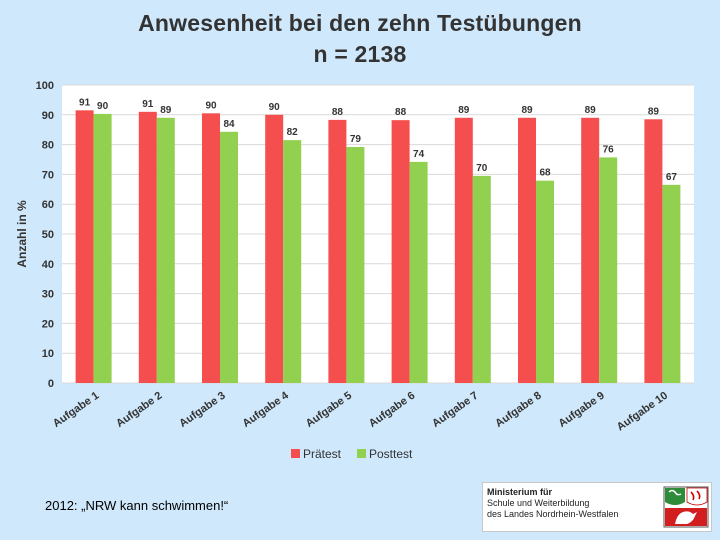 This screenshot has width=720, height=540. Describe the element at coordinates (76, 410) in the screenshot. I see `x-tick-label: Aufgabe 1` at that location.